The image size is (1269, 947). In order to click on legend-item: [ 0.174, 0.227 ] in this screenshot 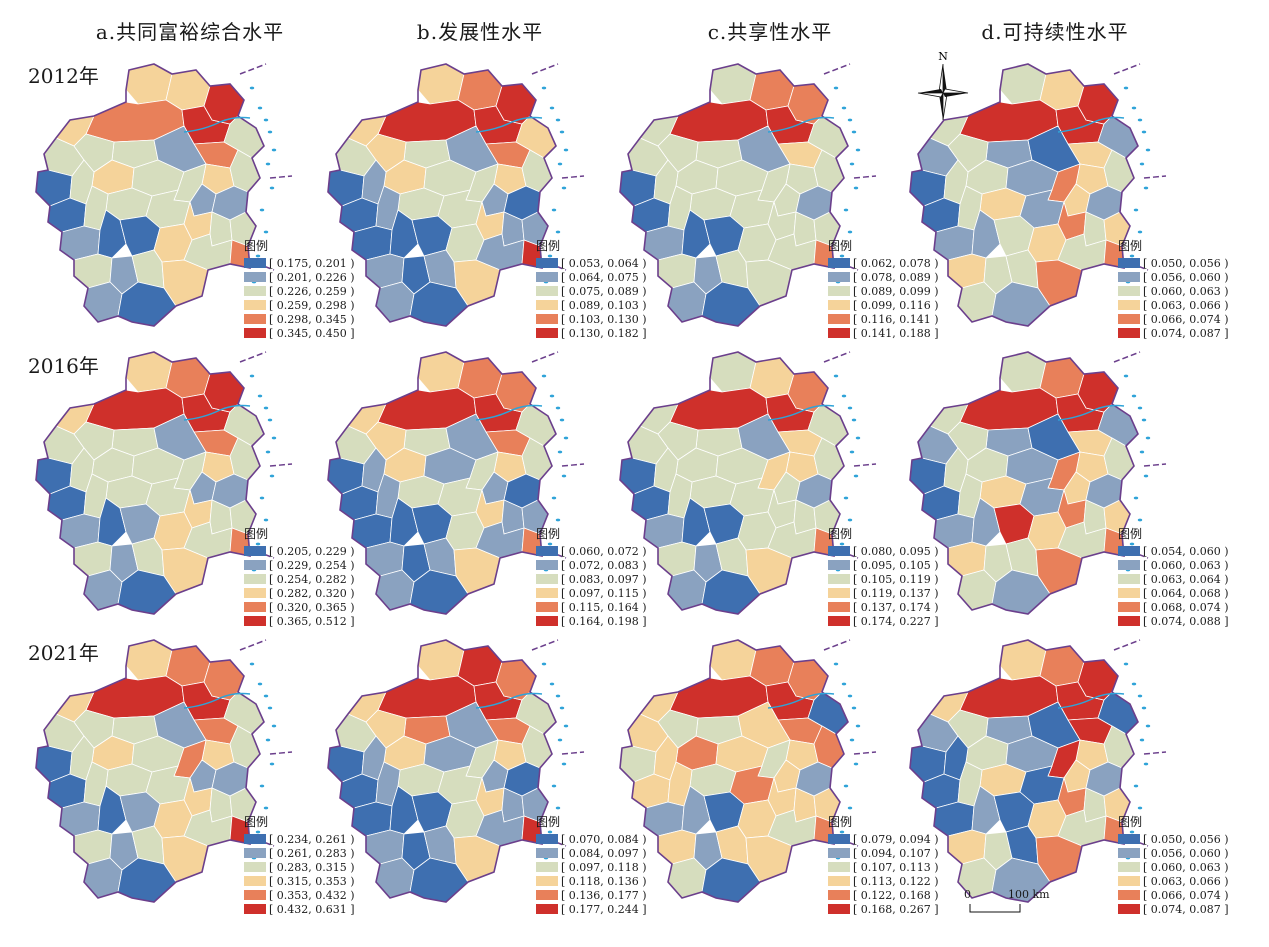, I will do `click(885, 621)`.